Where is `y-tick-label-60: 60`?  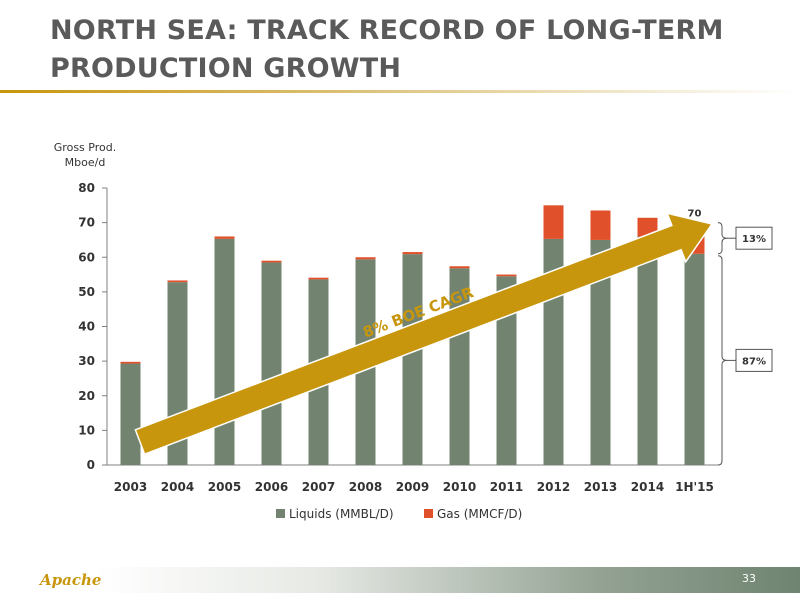
y-tick-label-60: 60 is located at coordinates (86, 257).